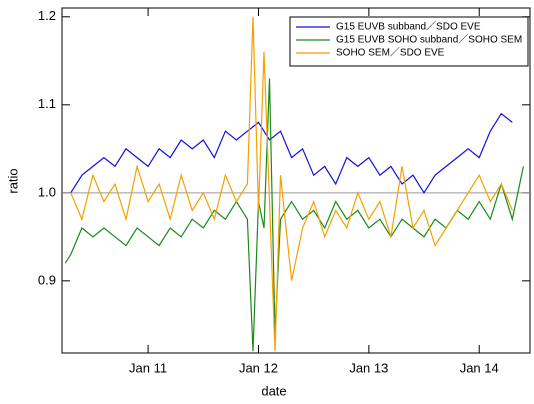  I want to click on x-tick-label: Jan 12, so click(258, 367).